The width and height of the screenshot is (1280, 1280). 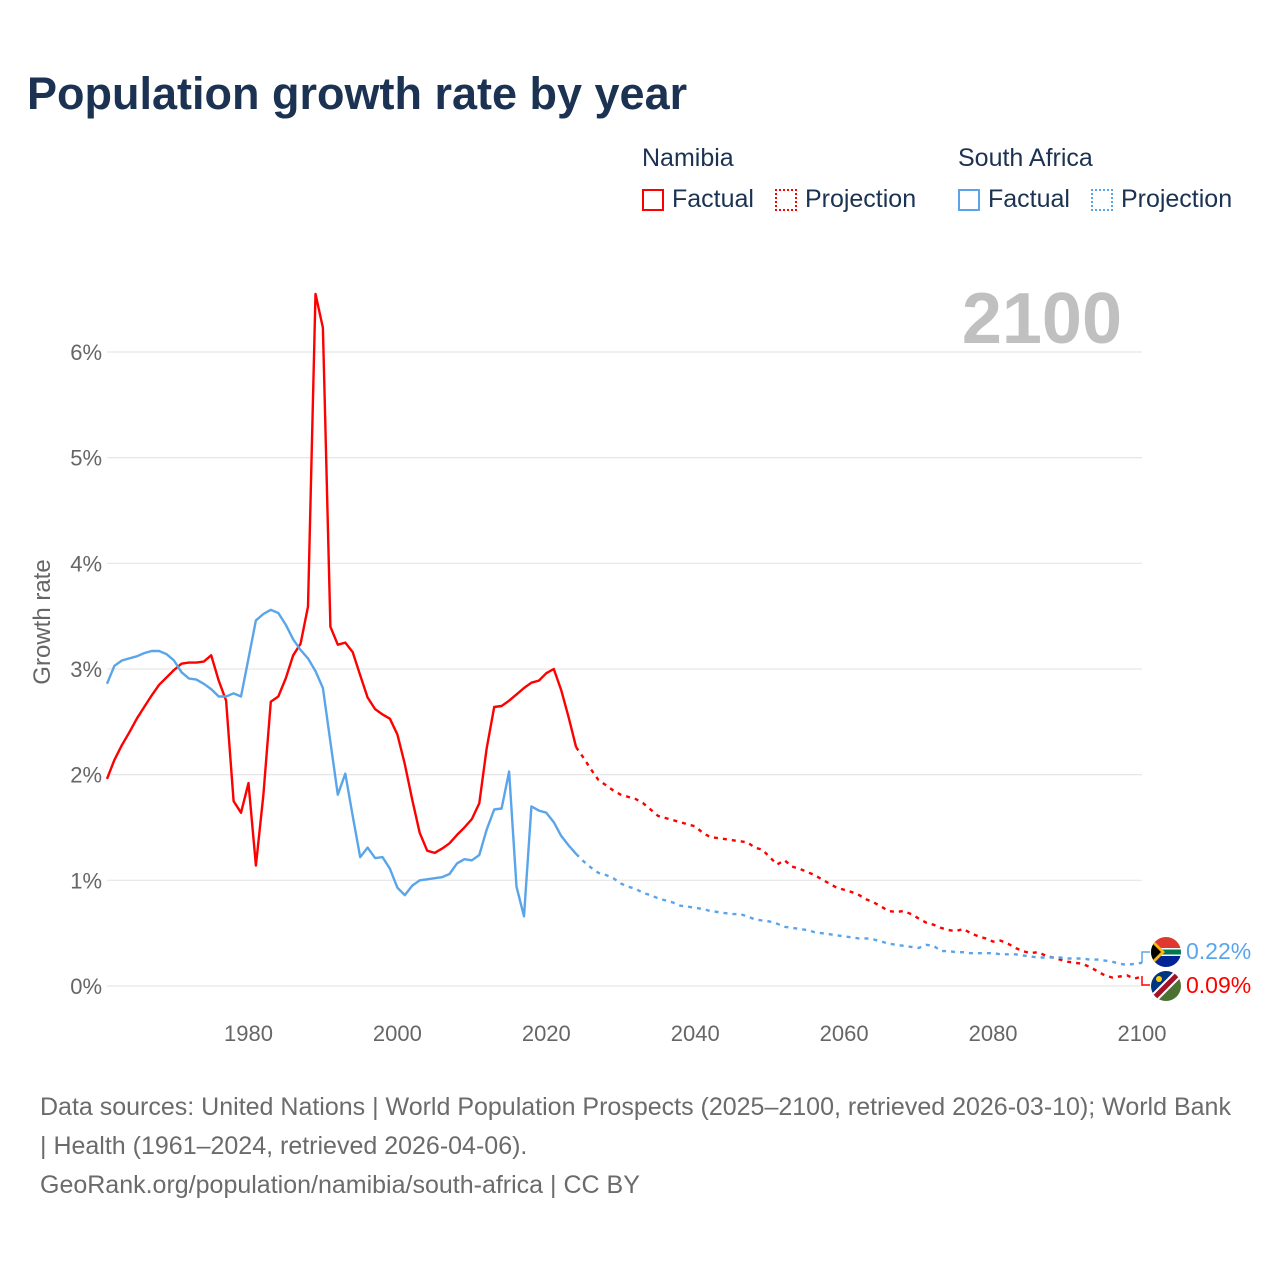 What do you see at coordinates (86, 775) in the screenshot?
I see `y-tick-label: 2%` at bounding box center [86, 775].